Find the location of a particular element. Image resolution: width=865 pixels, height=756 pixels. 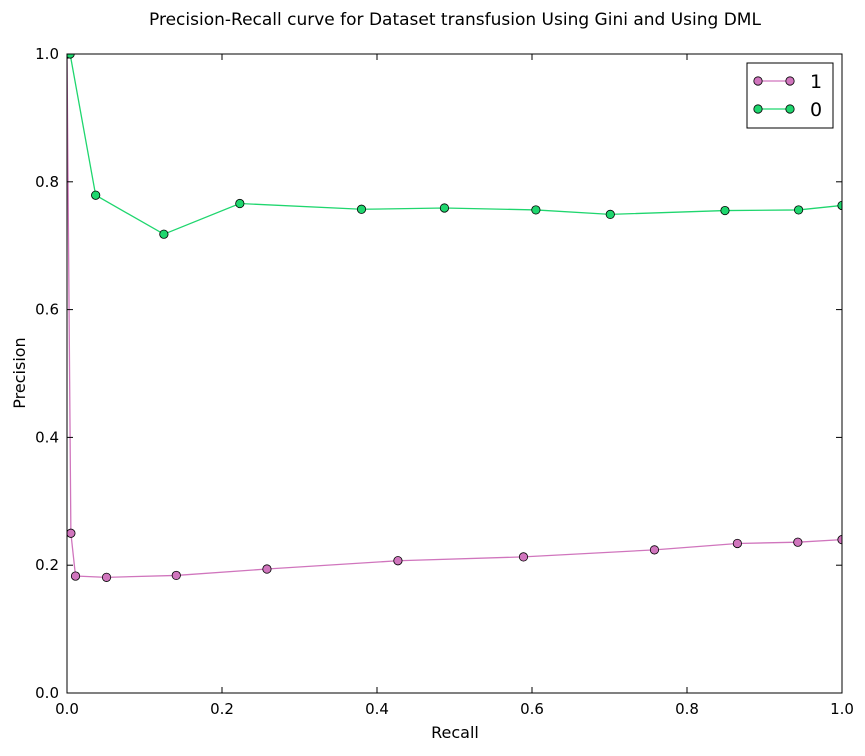

x-tick-label: 0.2 is located at coordinates (222, 709).